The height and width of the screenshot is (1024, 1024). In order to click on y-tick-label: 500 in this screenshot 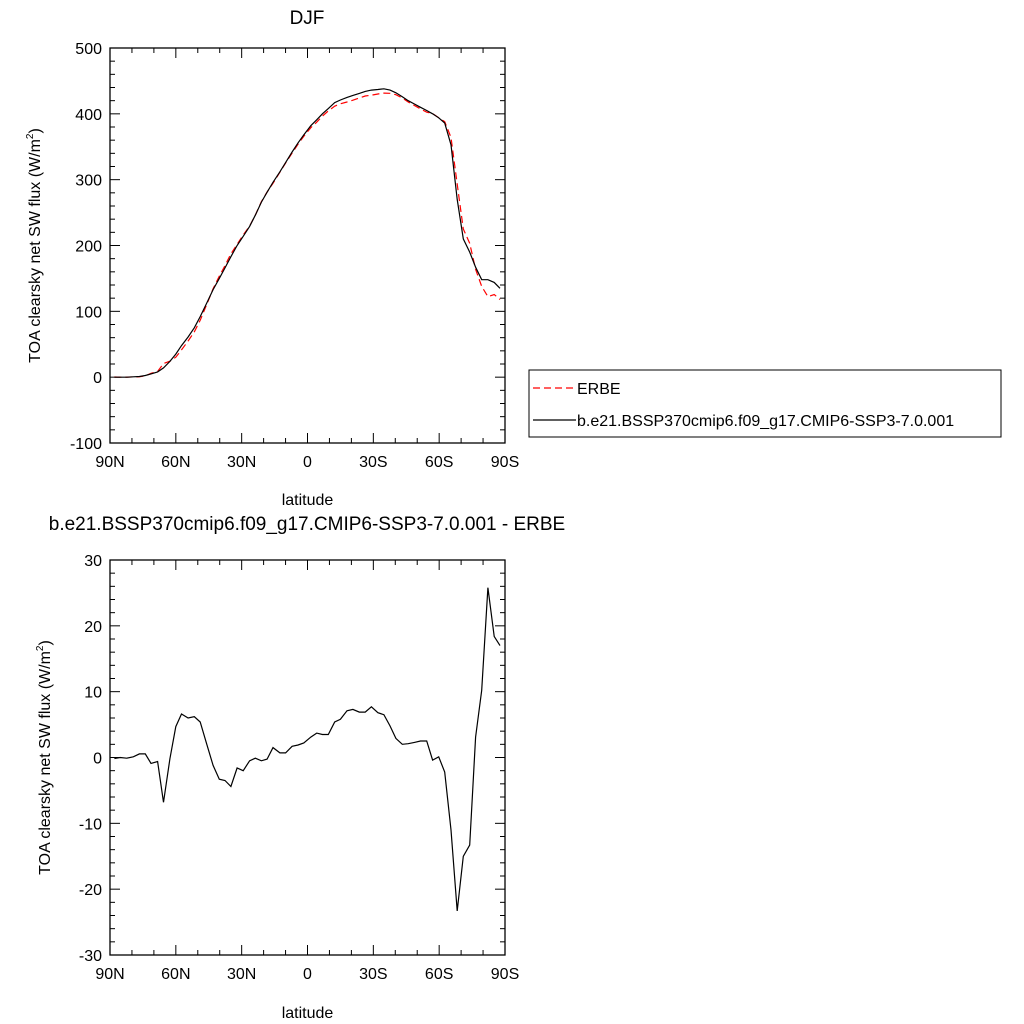, I will do `click(88, 49)`.